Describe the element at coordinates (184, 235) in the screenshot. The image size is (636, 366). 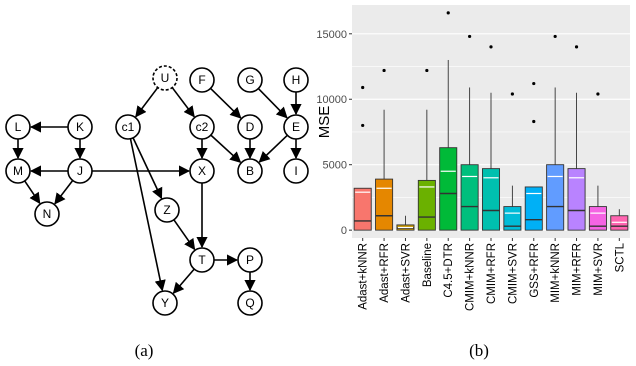
I see `edge-Z-T` at that location.